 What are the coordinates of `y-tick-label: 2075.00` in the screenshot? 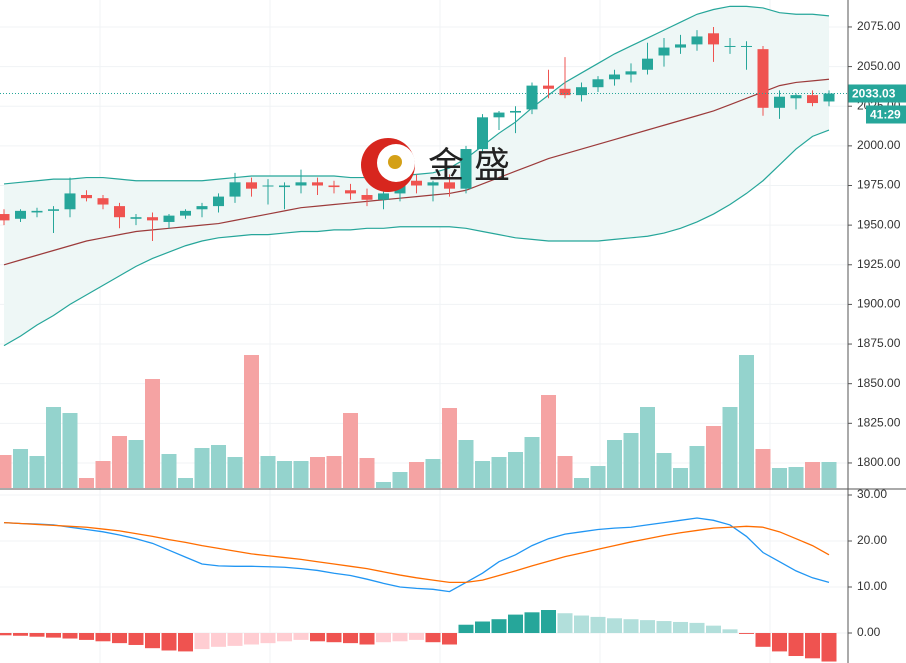 It's located at (879, 26).